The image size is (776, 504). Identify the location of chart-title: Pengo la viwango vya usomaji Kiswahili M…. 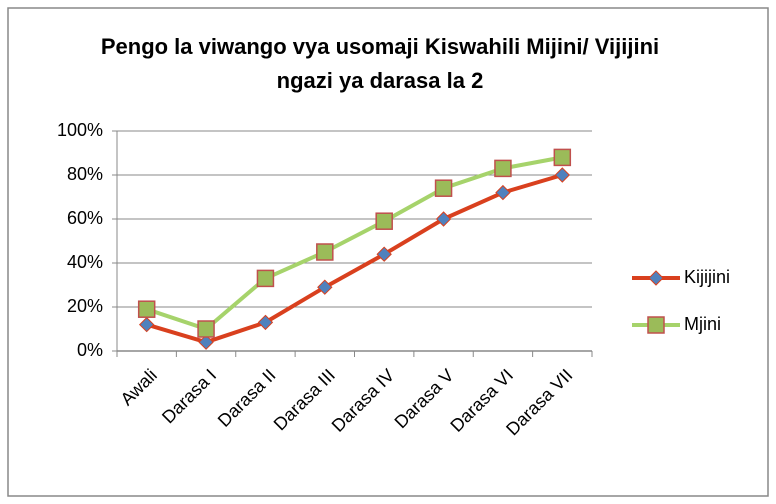
(380, 63).